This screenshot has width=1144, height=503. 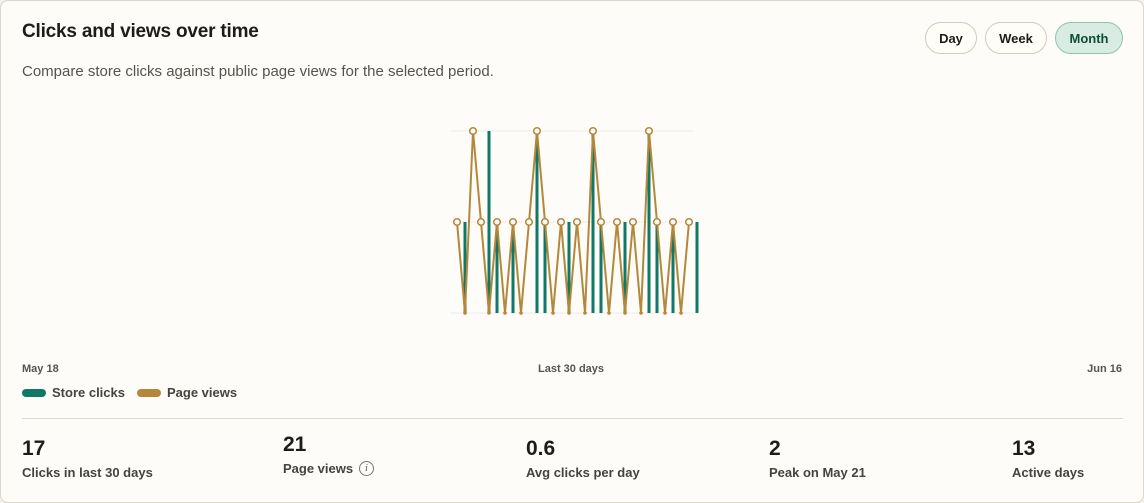 What do you see at coordinates (34, 448) in the screenshot?
I see `stat-clicks-value: 17` at bounding box center [34, 448].